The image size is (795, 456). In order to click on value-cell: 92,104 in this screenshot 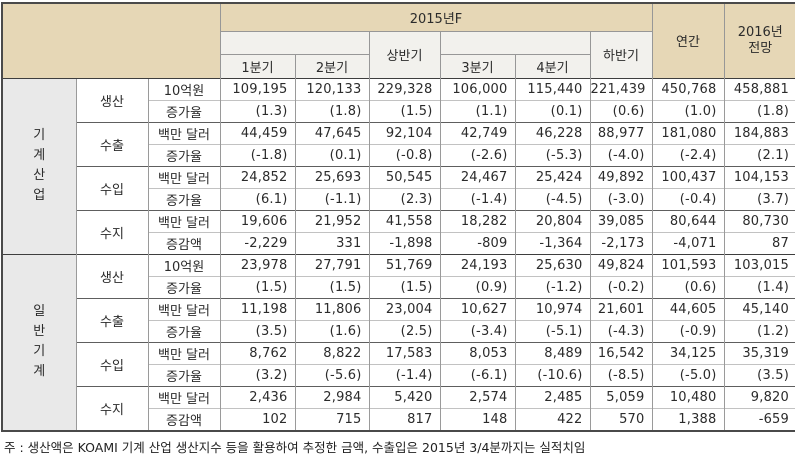, I will do `click(404, 132)`.